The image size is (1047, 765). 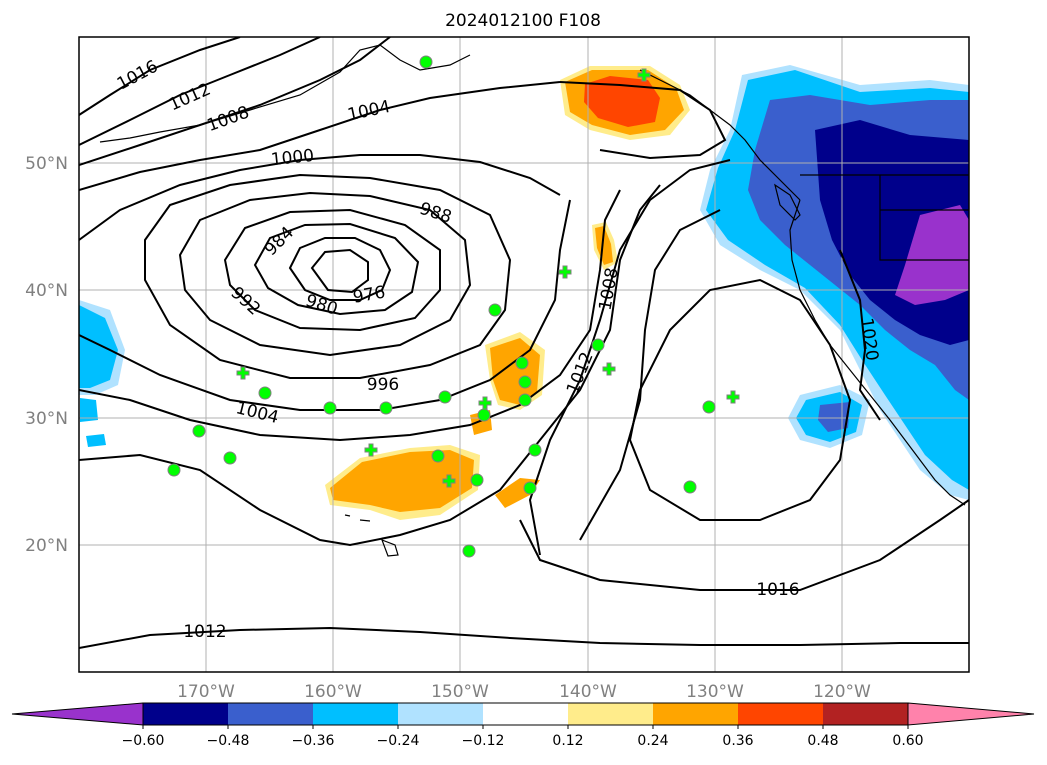 I want to click on isobar-1012-south, so click(x=524, y=637).